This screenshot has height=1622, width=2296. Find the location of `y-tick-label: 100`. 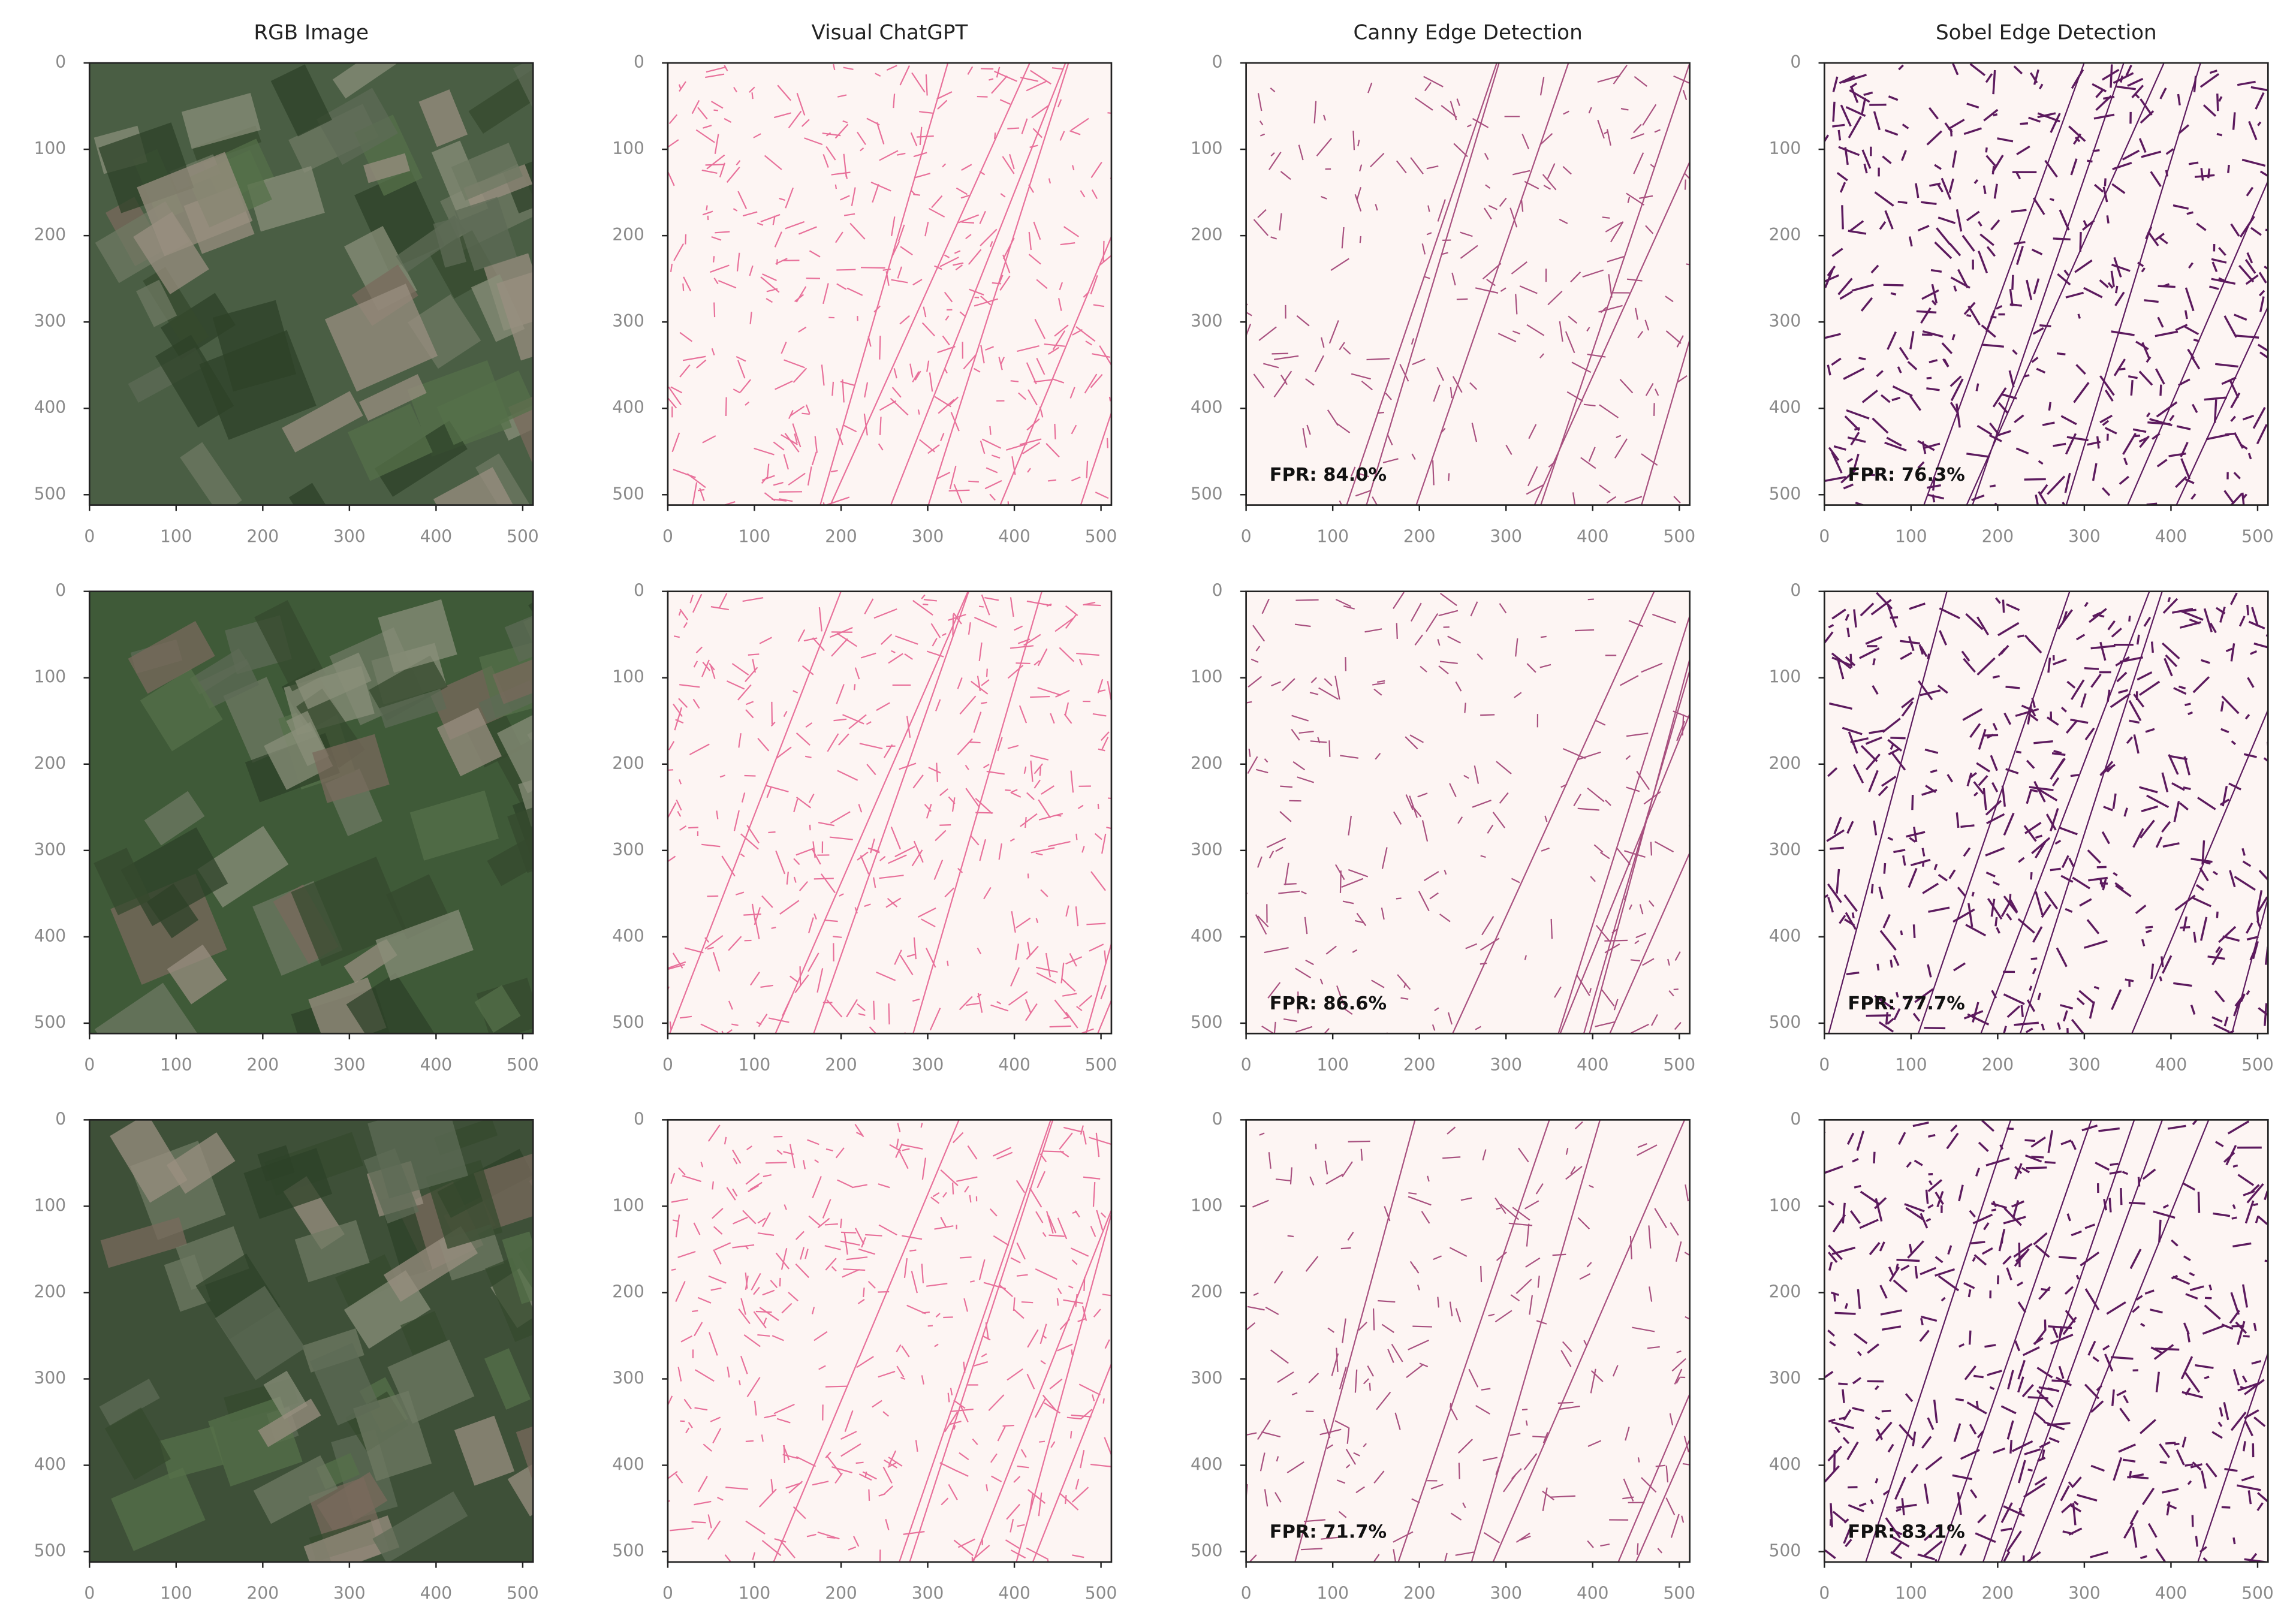

y-tick-label: 100 is located at coordinates (50, 677).